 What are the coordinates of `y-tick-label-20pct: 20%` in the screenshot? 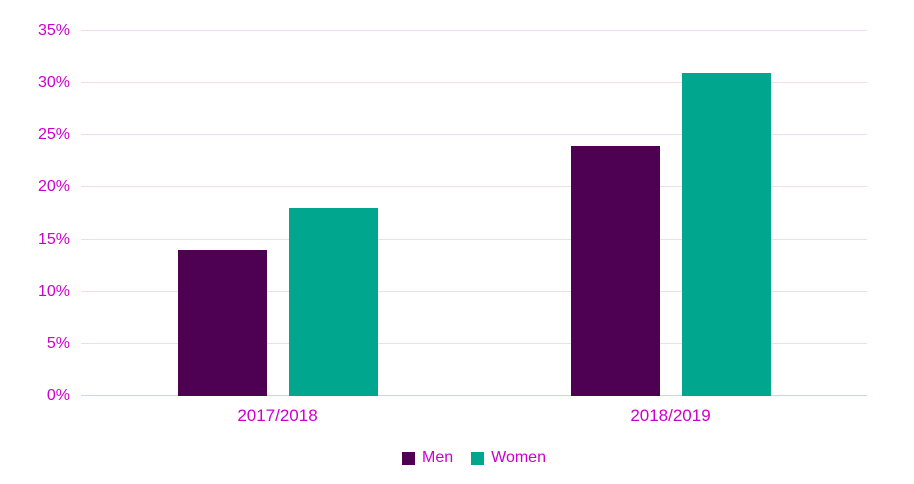 It's located at (53, 187).